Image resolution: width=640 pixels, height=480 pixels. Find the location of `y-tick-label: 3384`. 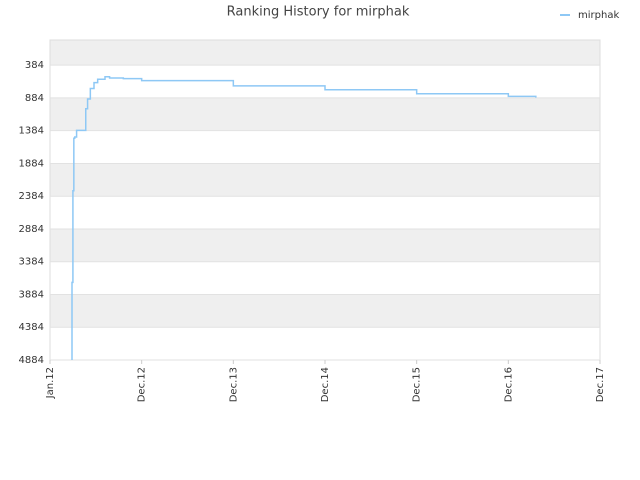

y-tick-label: 3384 is located at coordinates (31, 262).